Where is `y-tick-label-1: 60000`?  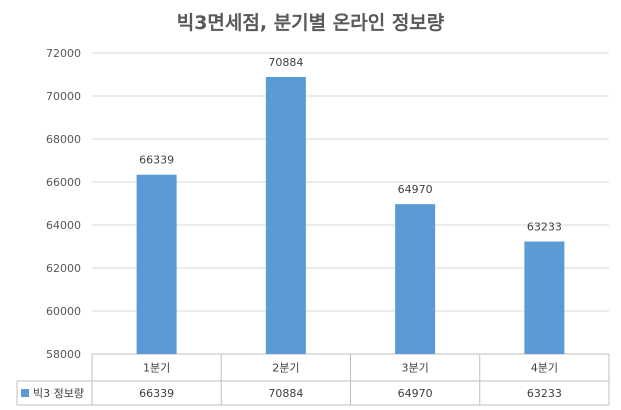
y-tick-label-1: 60000 is located at coordinates (63, 311).